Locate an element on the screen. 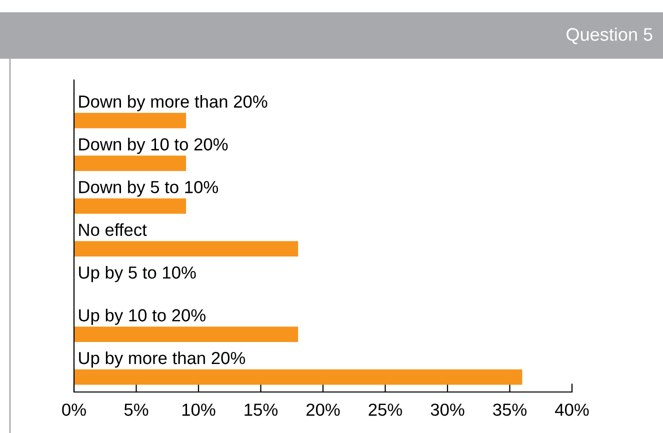 This screenshot has width=663, height=433. x-tick-label: 25% is located at coordinates (385, 410).